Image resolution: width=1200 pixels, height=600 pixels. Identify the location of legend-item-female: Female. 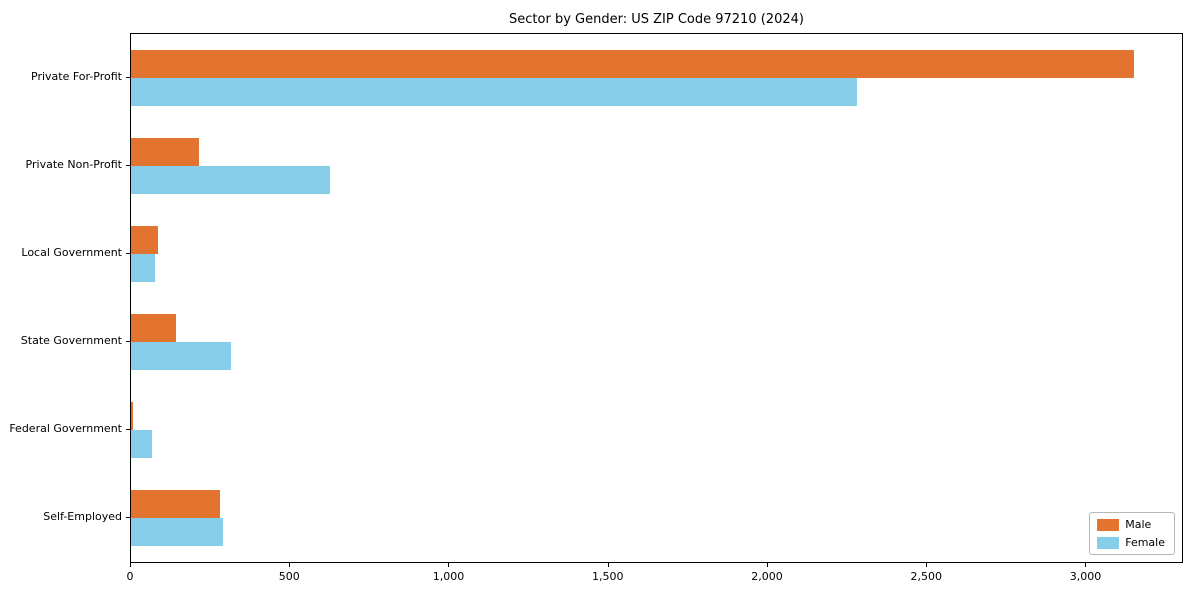
(1131, 542).